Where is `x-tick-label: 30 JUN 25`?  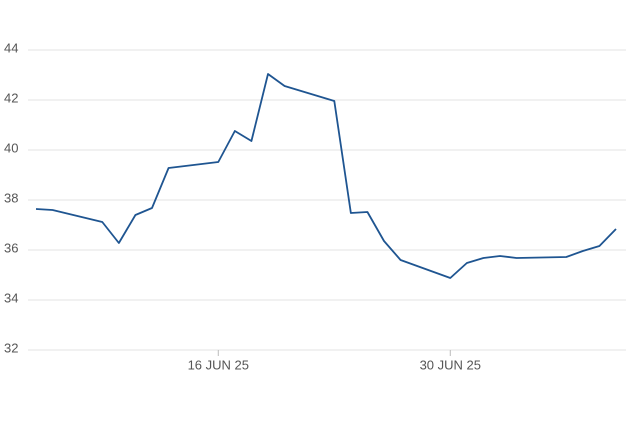 x-tick-label: 30 JUN 25 is located at coordinates (450, 364).